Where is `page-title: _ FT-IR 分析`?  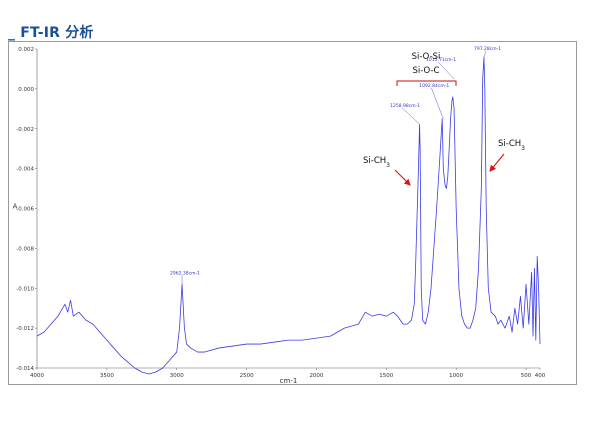 page-title: _ FT-IR 分析 is located at coordinates (51, 33).